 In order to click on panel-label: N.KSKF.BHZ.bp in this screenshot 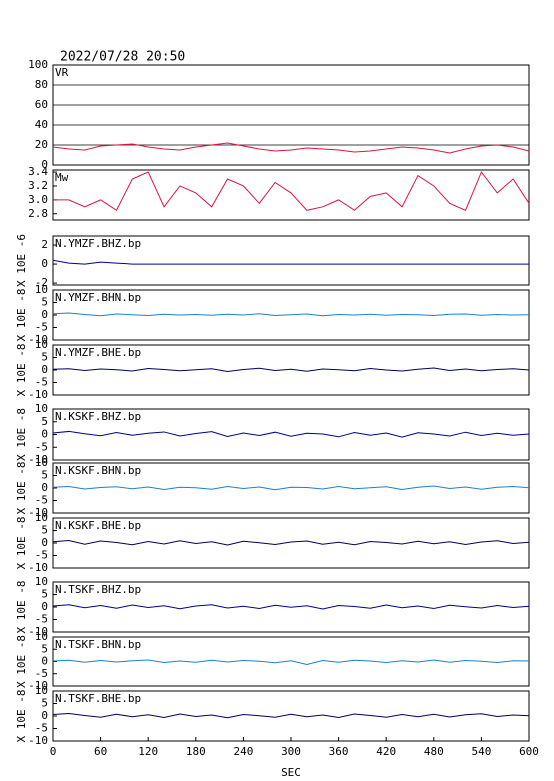, I will do `click(98, 416)`.